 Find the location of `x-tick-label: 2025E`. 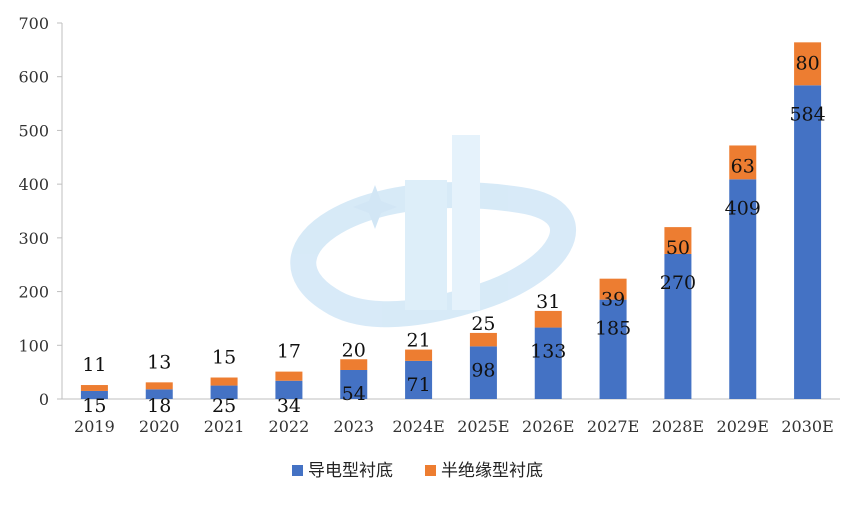

x-tick-label: 2025E is located at coordinates (483, 426).